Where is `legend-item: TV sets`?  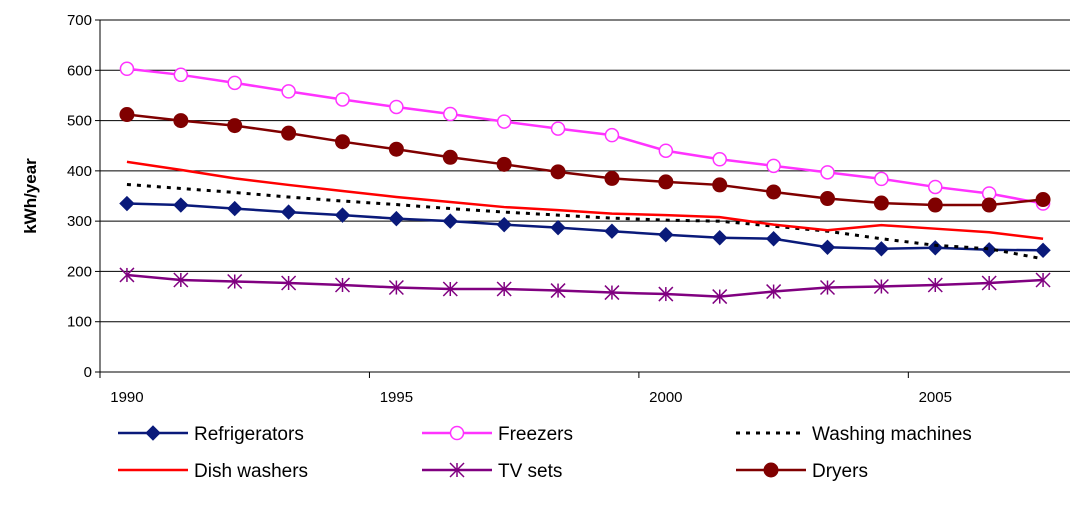
legend-item: TV sets is located at coordinates (492, 471).